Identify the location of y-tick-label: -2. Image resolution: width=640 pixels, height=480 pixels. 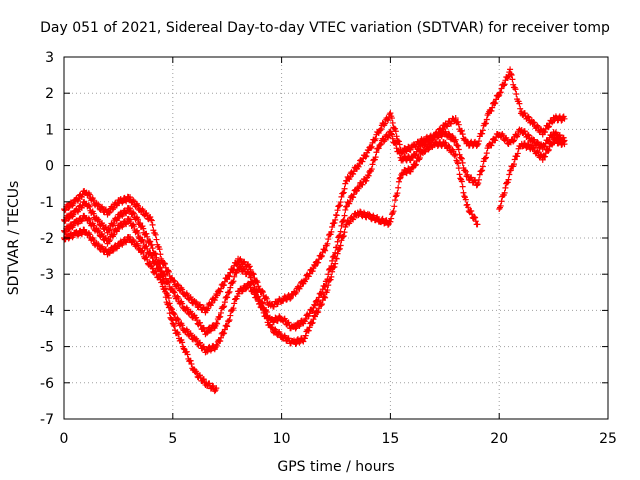
(47, 239).